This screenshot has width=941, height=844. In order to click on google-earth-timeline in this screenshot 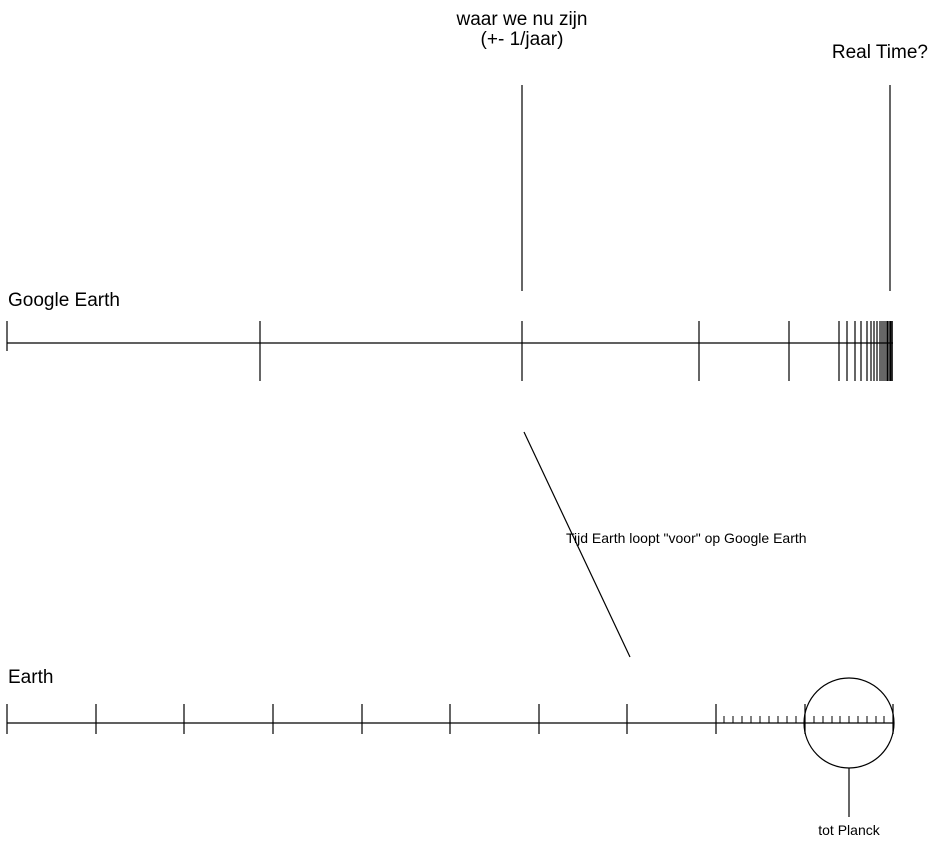, I will do `click(449, 351)`.